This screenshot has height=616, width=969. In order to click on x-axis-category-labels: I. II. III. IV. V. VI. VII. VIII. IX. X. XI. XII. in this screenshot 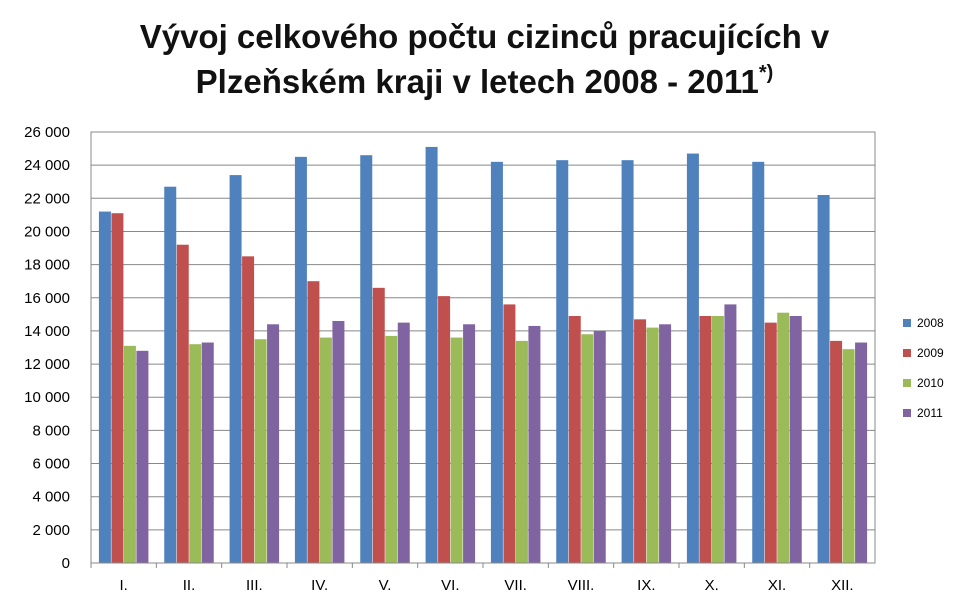, I will do `click(486, 585)`.